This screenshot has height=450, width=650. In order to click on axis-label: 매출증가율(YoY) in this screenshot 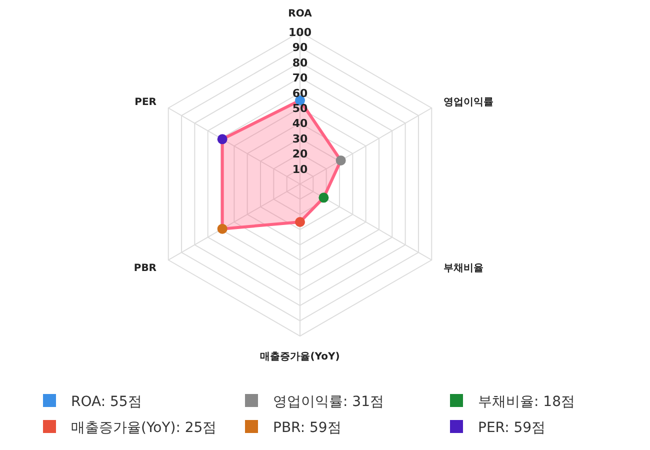, I will do `click(300, 357)`.